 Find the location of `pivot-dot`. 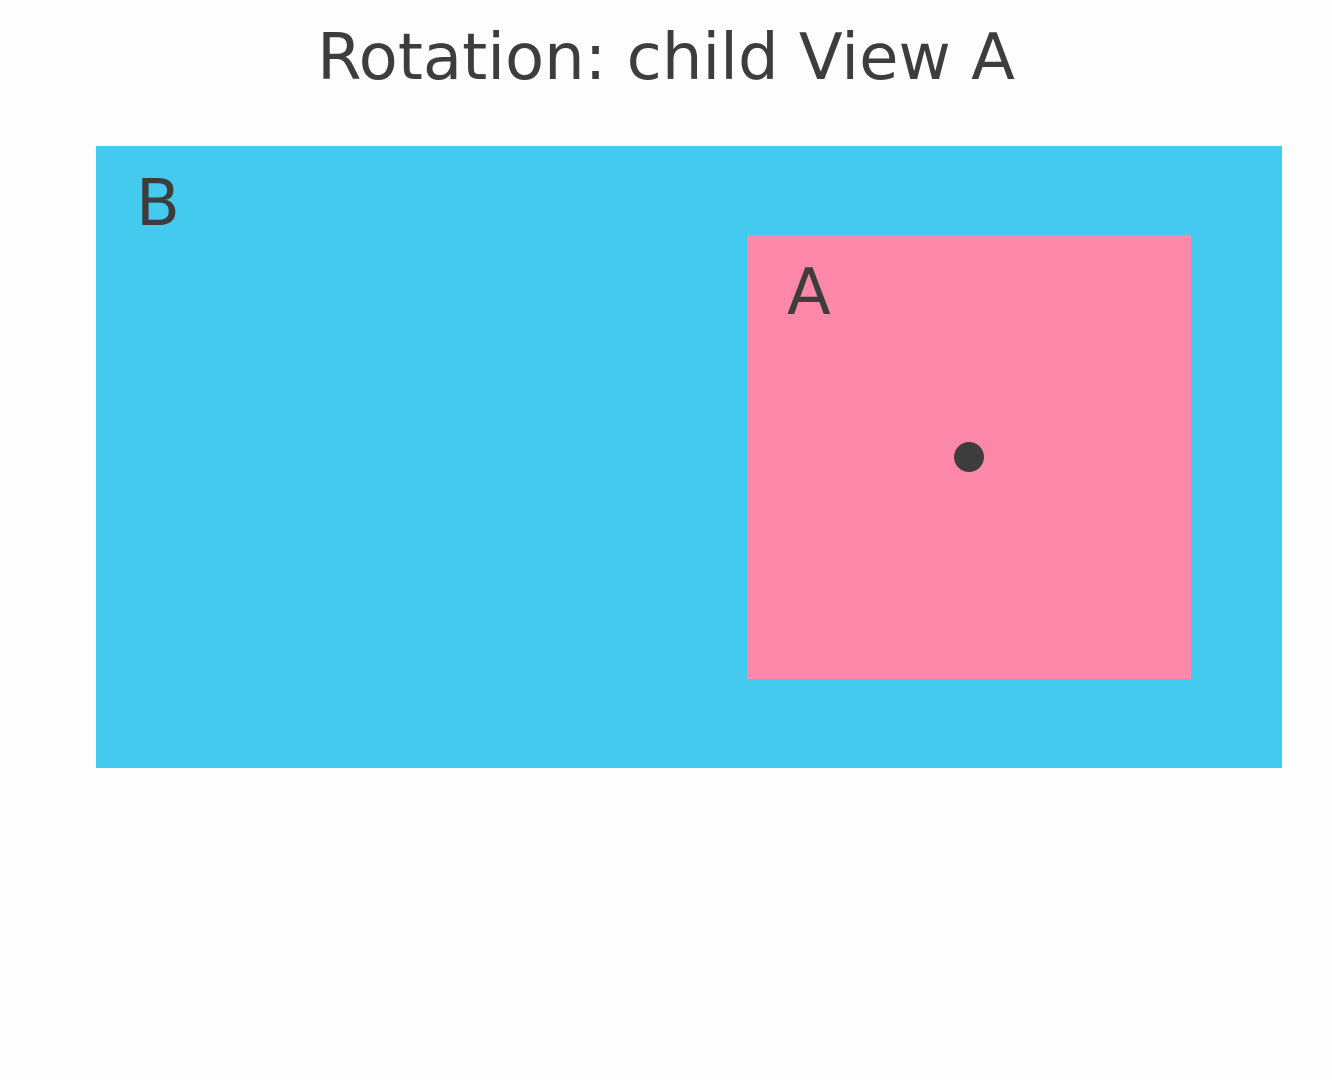

pivot-dot is located at coordinates (969, 457).